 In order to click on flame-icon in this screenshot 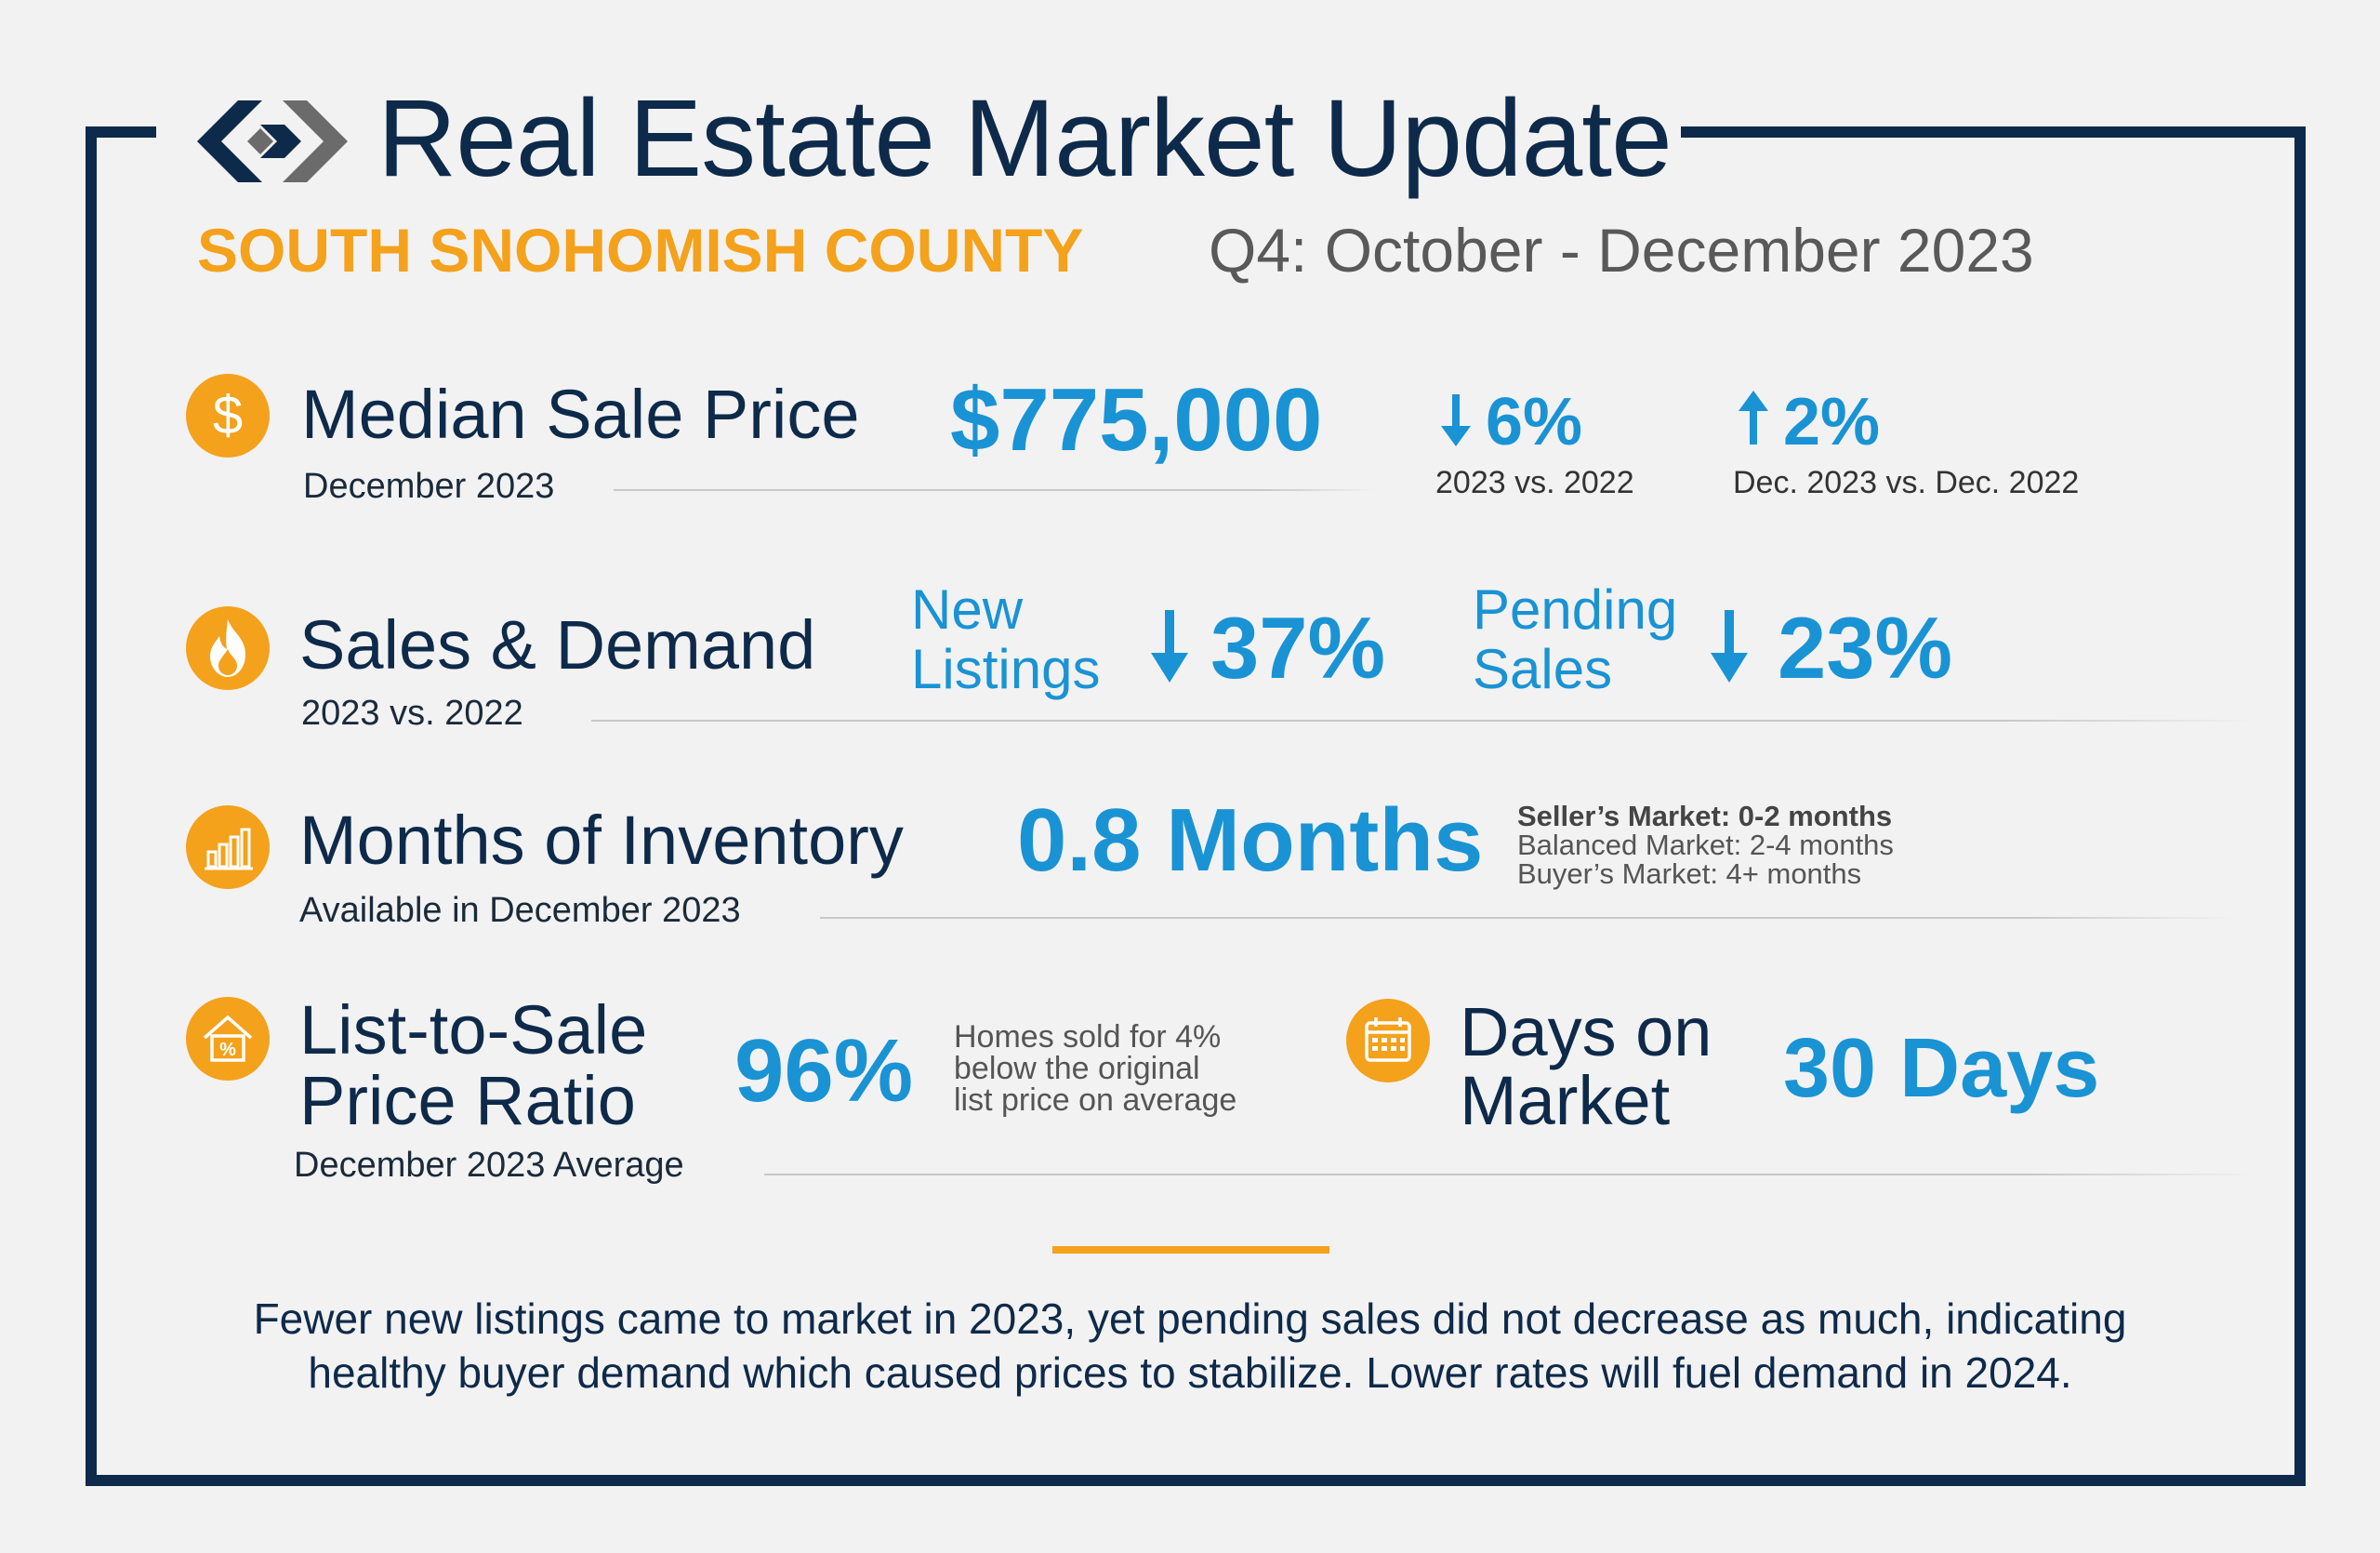, I will do `click(228, 648)`.